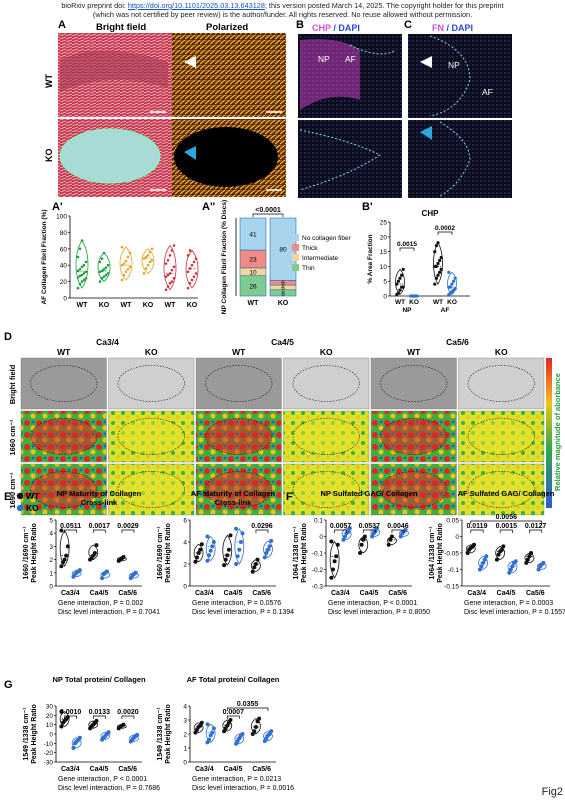 The width and height of the screenshot is (565, 800). I want to click on p-value-label: 0.0015, so click(407, 244).